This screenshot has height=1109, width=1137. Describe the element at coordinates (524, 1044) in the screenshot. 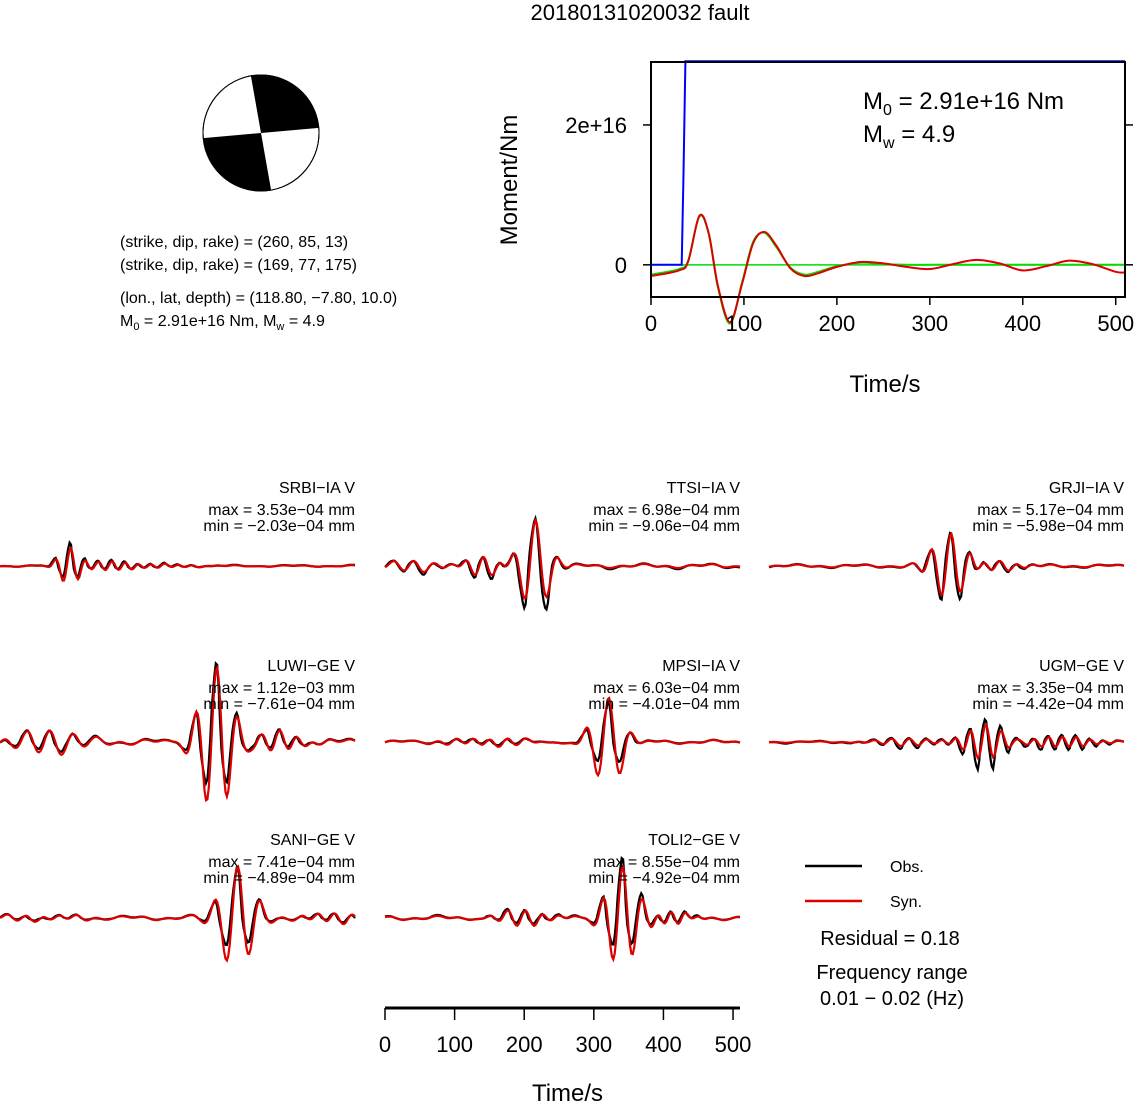

I see `waveform-xtick-label: 200` at that location.